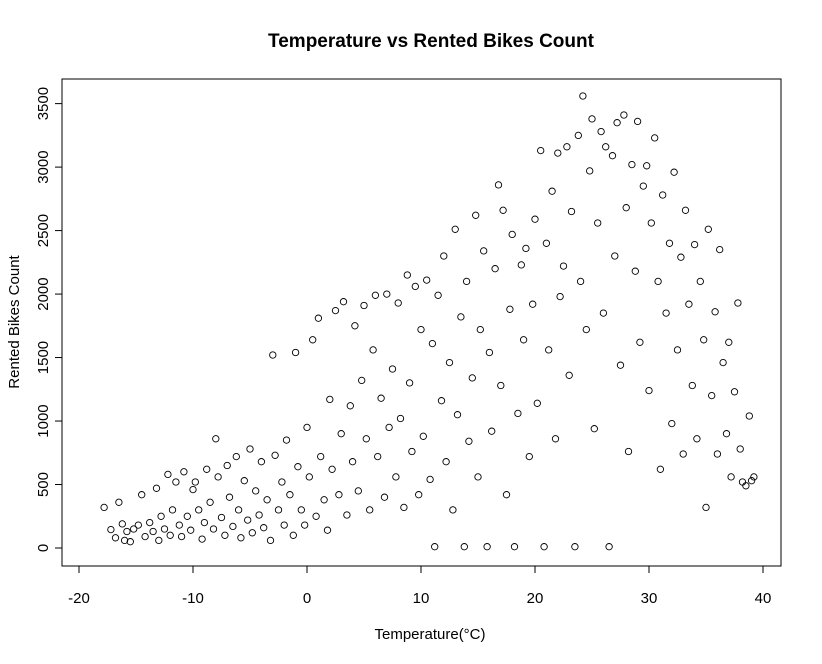 The width and height of the screenshot is (822, 664). What do you see at coordinates (649, 598) in the screenshot?
I see `x-tick-label: 30` at bounding box center [649, 598].